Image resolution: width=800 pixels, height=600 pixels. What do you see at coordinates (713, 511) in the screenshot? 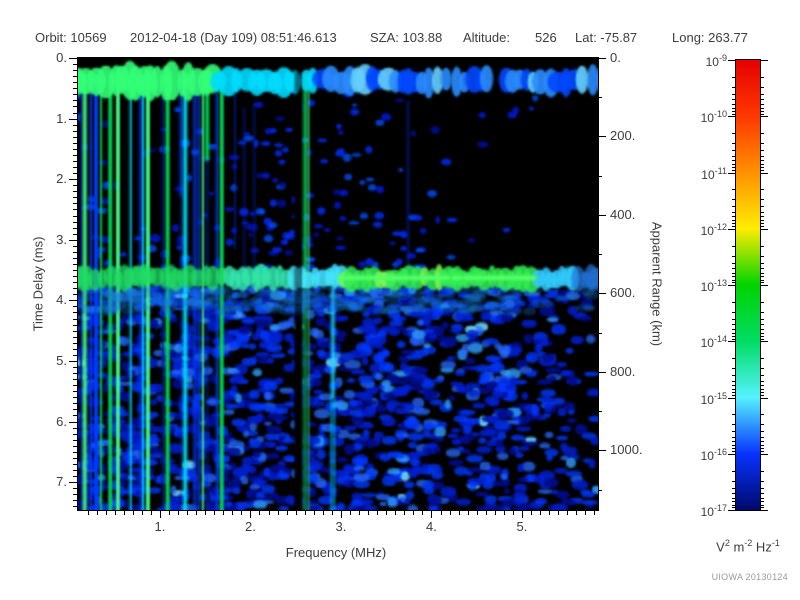
I see `colorbar-tick-label: 10-17` at bounding box center [713, 511].